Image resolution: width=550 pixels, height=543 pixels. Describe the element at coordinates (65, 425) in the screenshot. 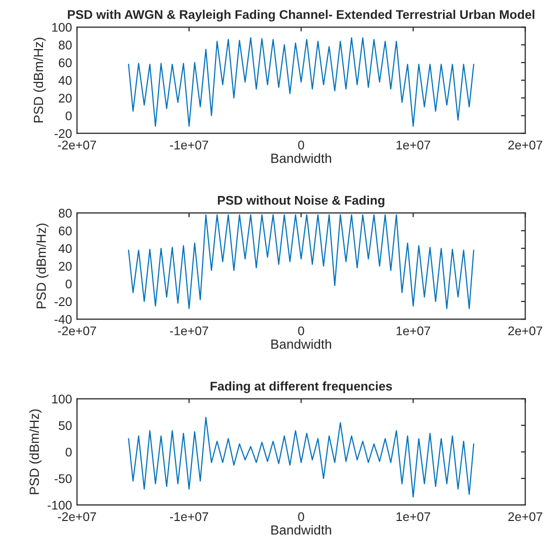

I see `y-tick-label: 50` at that location.